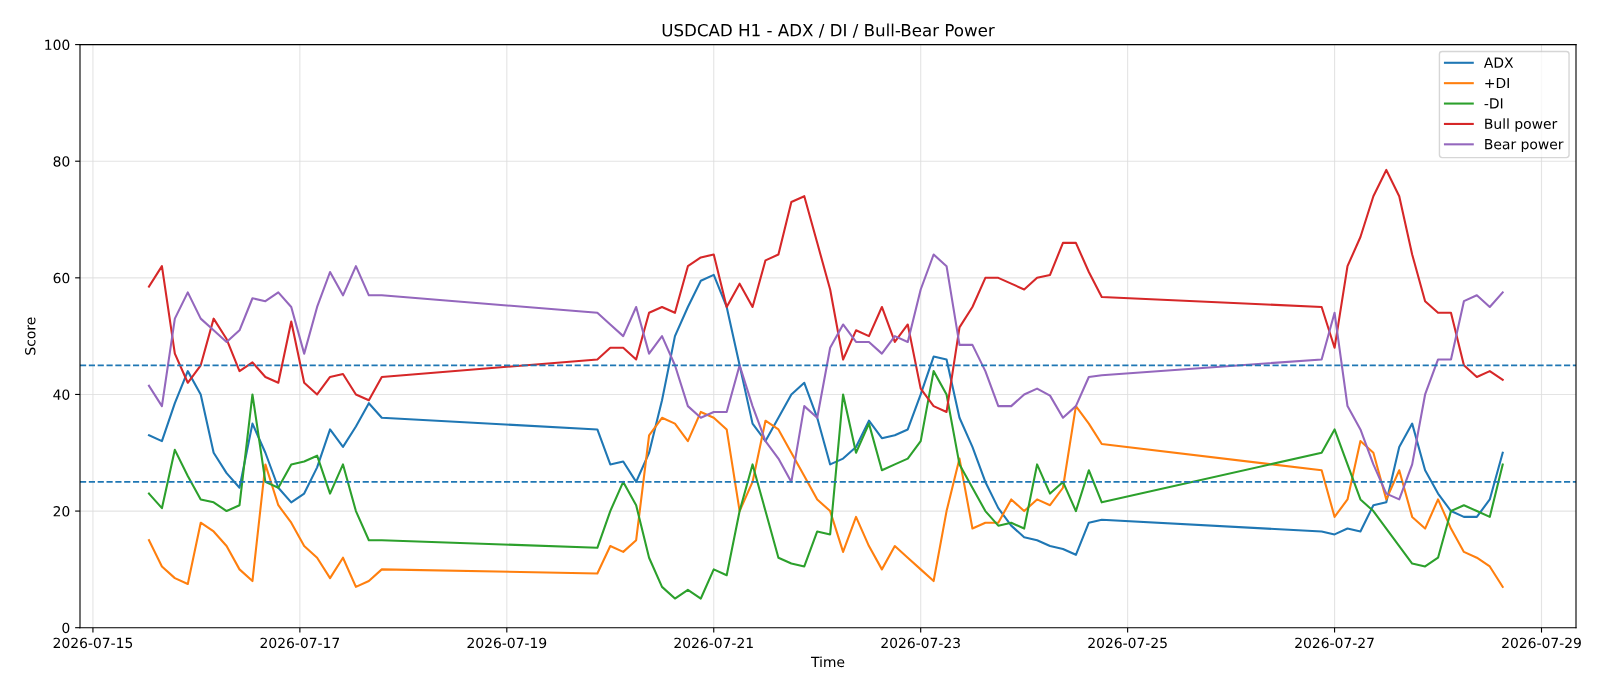 The height and width of the screenshot is (686, 1600). What do you see at coordinates (828, 30) in the screenshot?
I see `chart-title: USDCAD H1 - ADX / DI / Bull-Bear Power` at bounding box center [828, 30].